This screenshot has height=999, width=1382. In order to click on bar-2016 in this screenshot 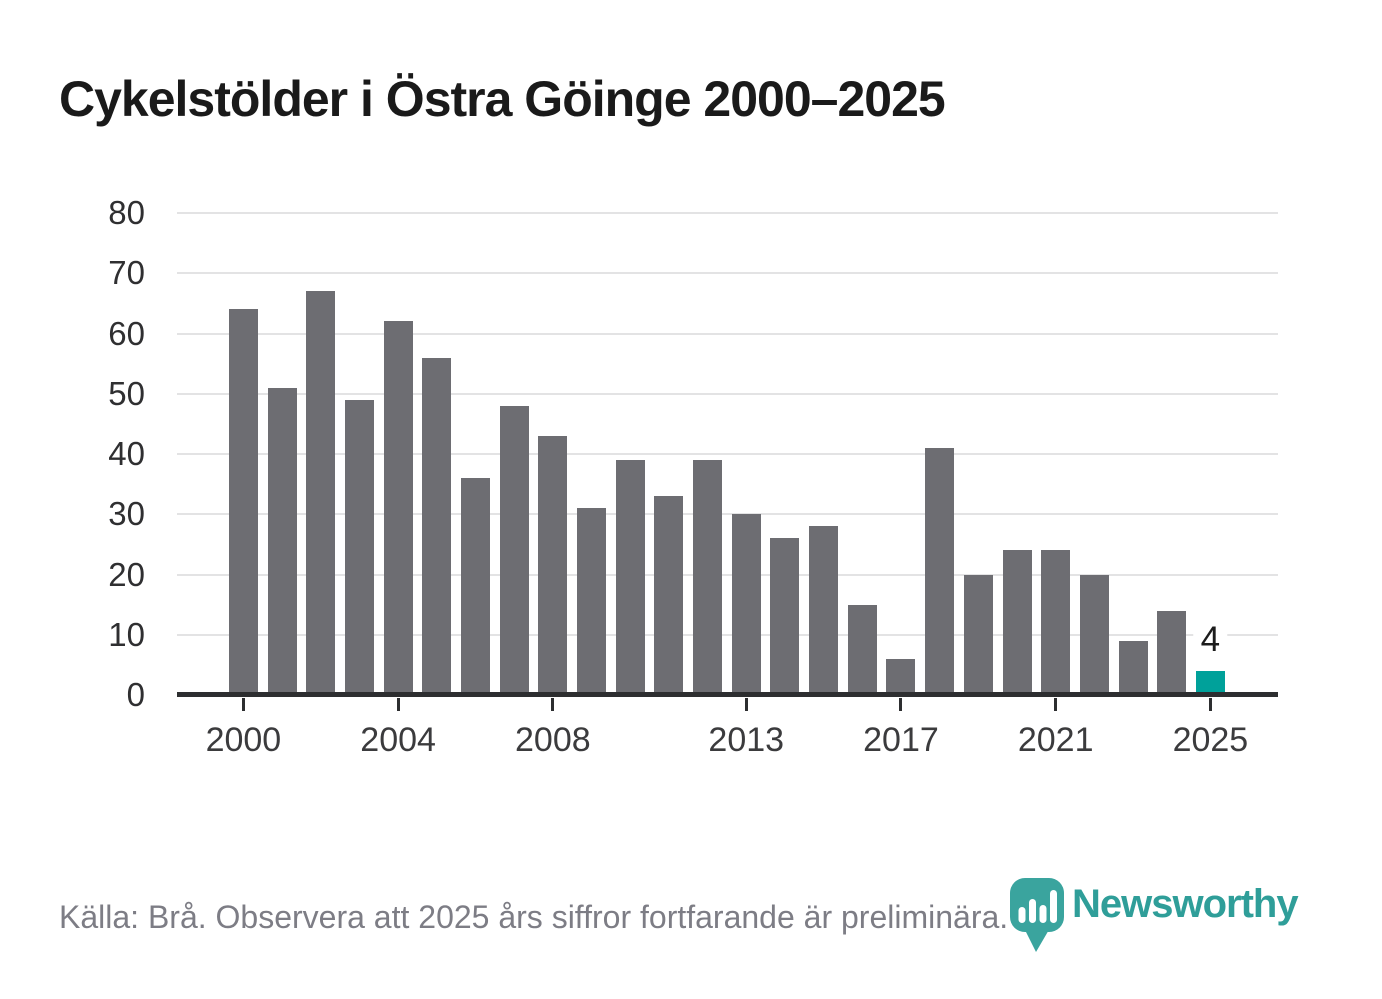, I will do `click(862, 649)`.